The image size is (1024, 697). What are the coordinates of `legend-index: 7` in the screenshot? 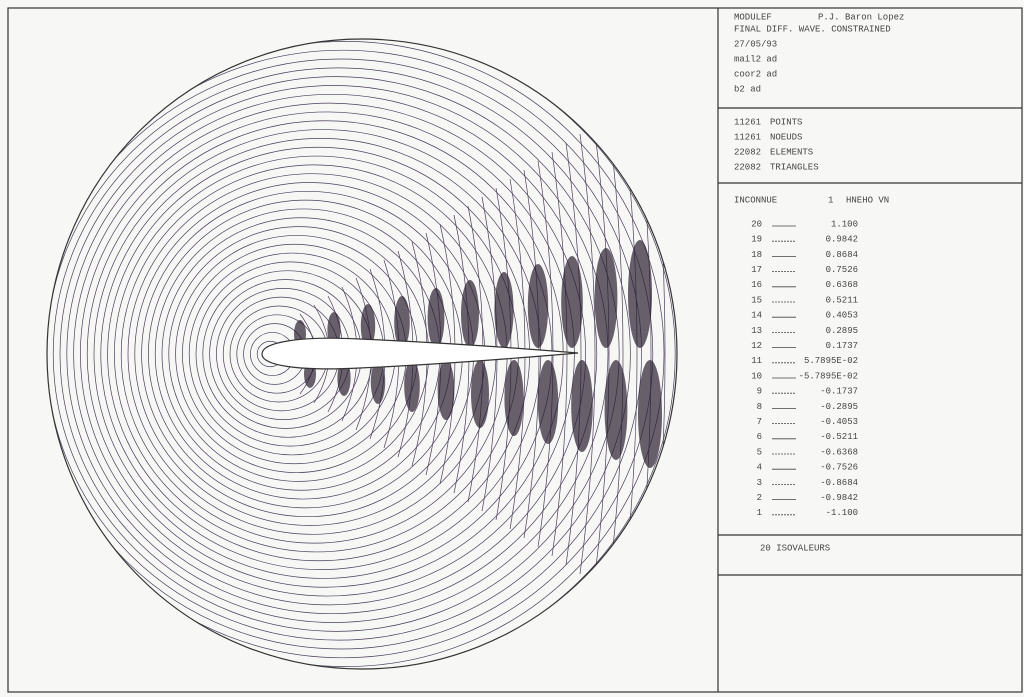 It's located at (759, 422).